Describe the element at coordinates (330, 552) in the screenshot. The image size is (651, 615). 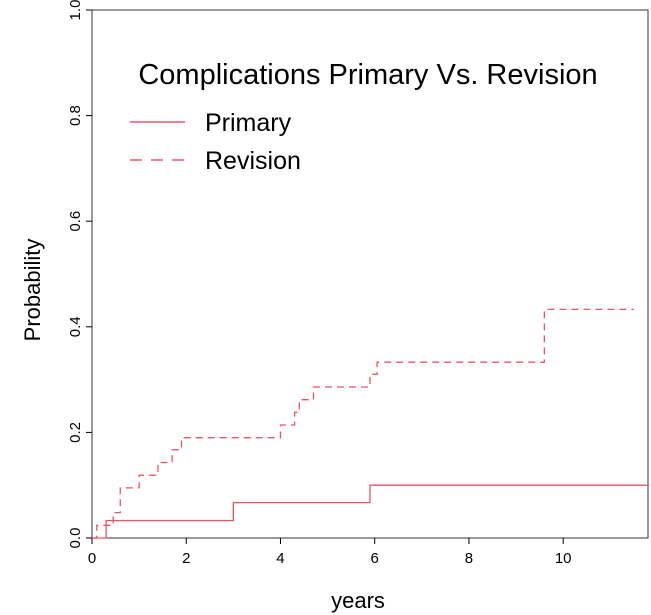
I see `x-axis: 0 2 4 6 8 10` at that location.